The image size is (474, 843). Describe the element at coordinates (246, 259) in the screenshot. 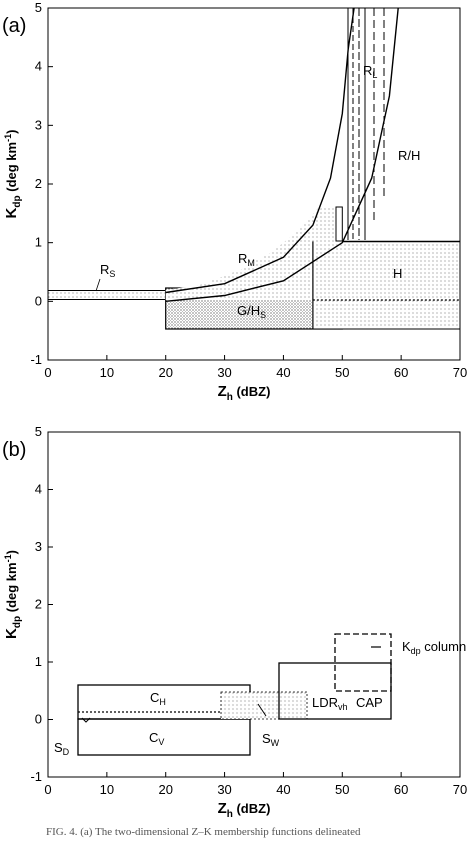

I see `label-rm: RM` at that location.